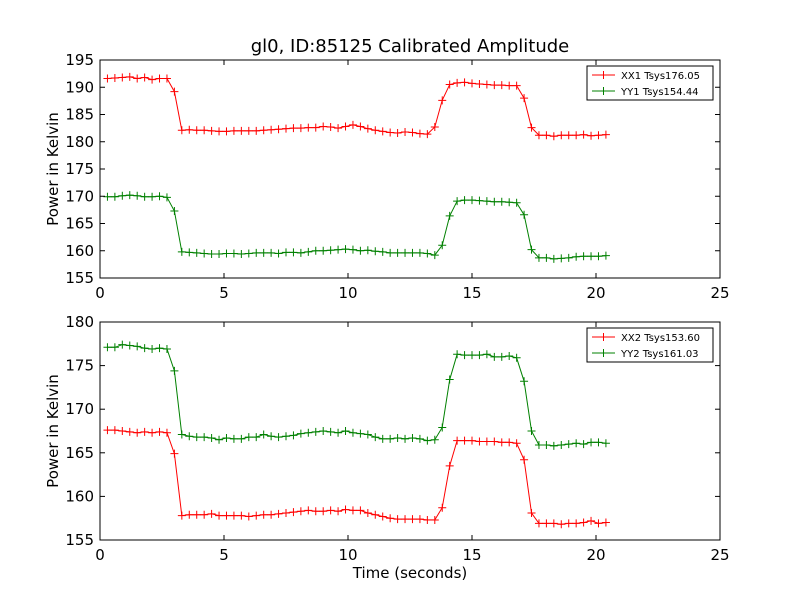  What do you see at coordinates (347, 293) in the screenshot?
I see `top-x-tick-label: 10` at bounding box center [347, 293].